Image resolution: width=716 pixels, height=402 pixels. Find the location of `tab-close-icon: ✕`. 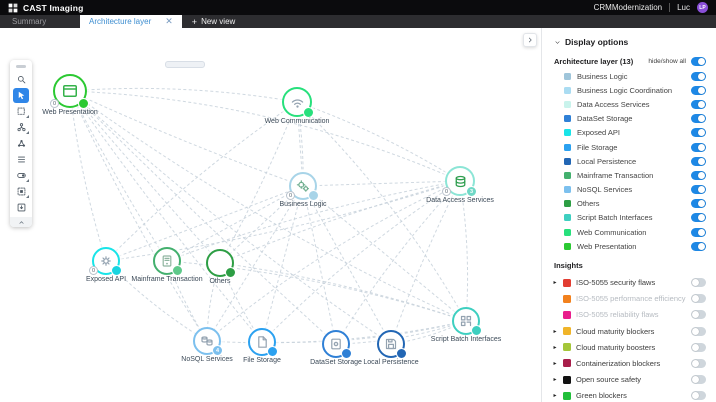

tab-close-icon: ✕ is located at coordinates (169, 21).